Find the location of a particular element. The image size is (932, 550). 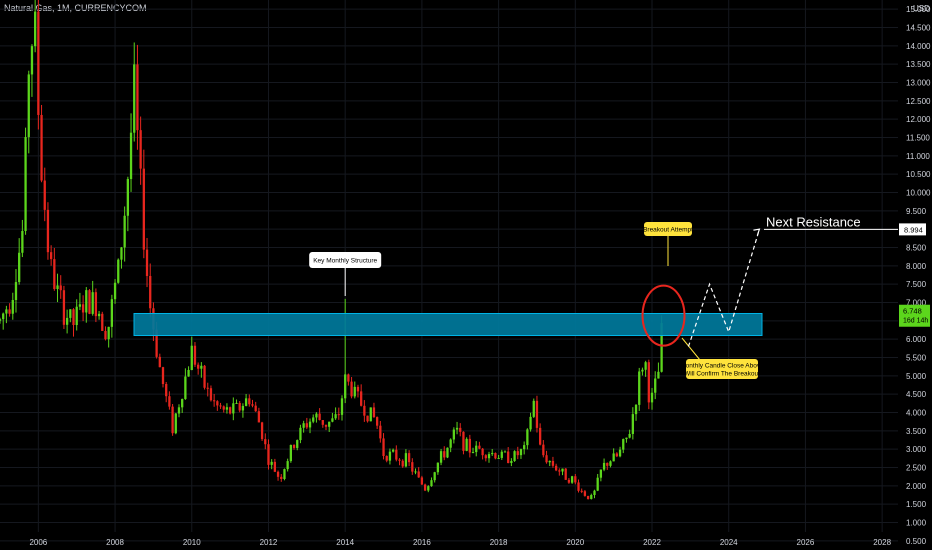

y-tick-label: 10.500 is located at coordinates (918, 174).